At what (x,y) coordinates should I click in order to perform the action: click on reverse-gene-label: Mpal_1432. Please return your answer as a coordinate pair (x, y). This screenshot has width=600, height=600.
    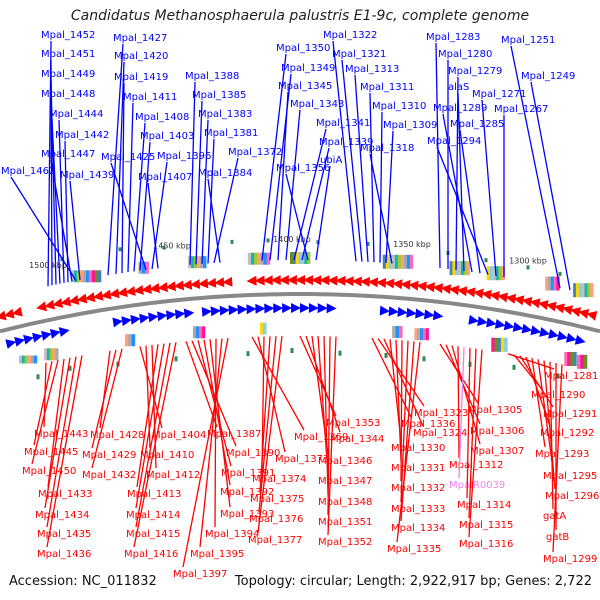
    Looking at the image, I should click on (109, 475).